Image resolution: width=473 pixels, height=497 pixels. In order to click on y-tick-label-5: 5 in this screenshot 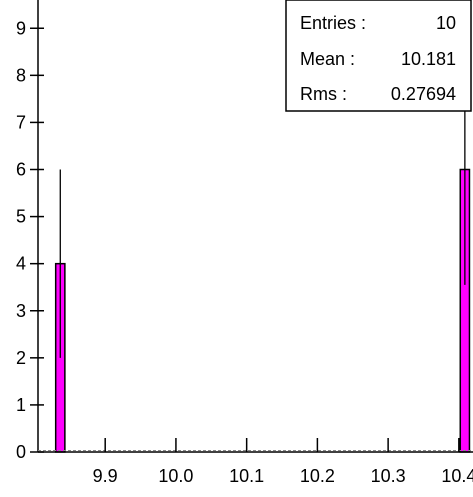, I will do `click(21, 217)`.